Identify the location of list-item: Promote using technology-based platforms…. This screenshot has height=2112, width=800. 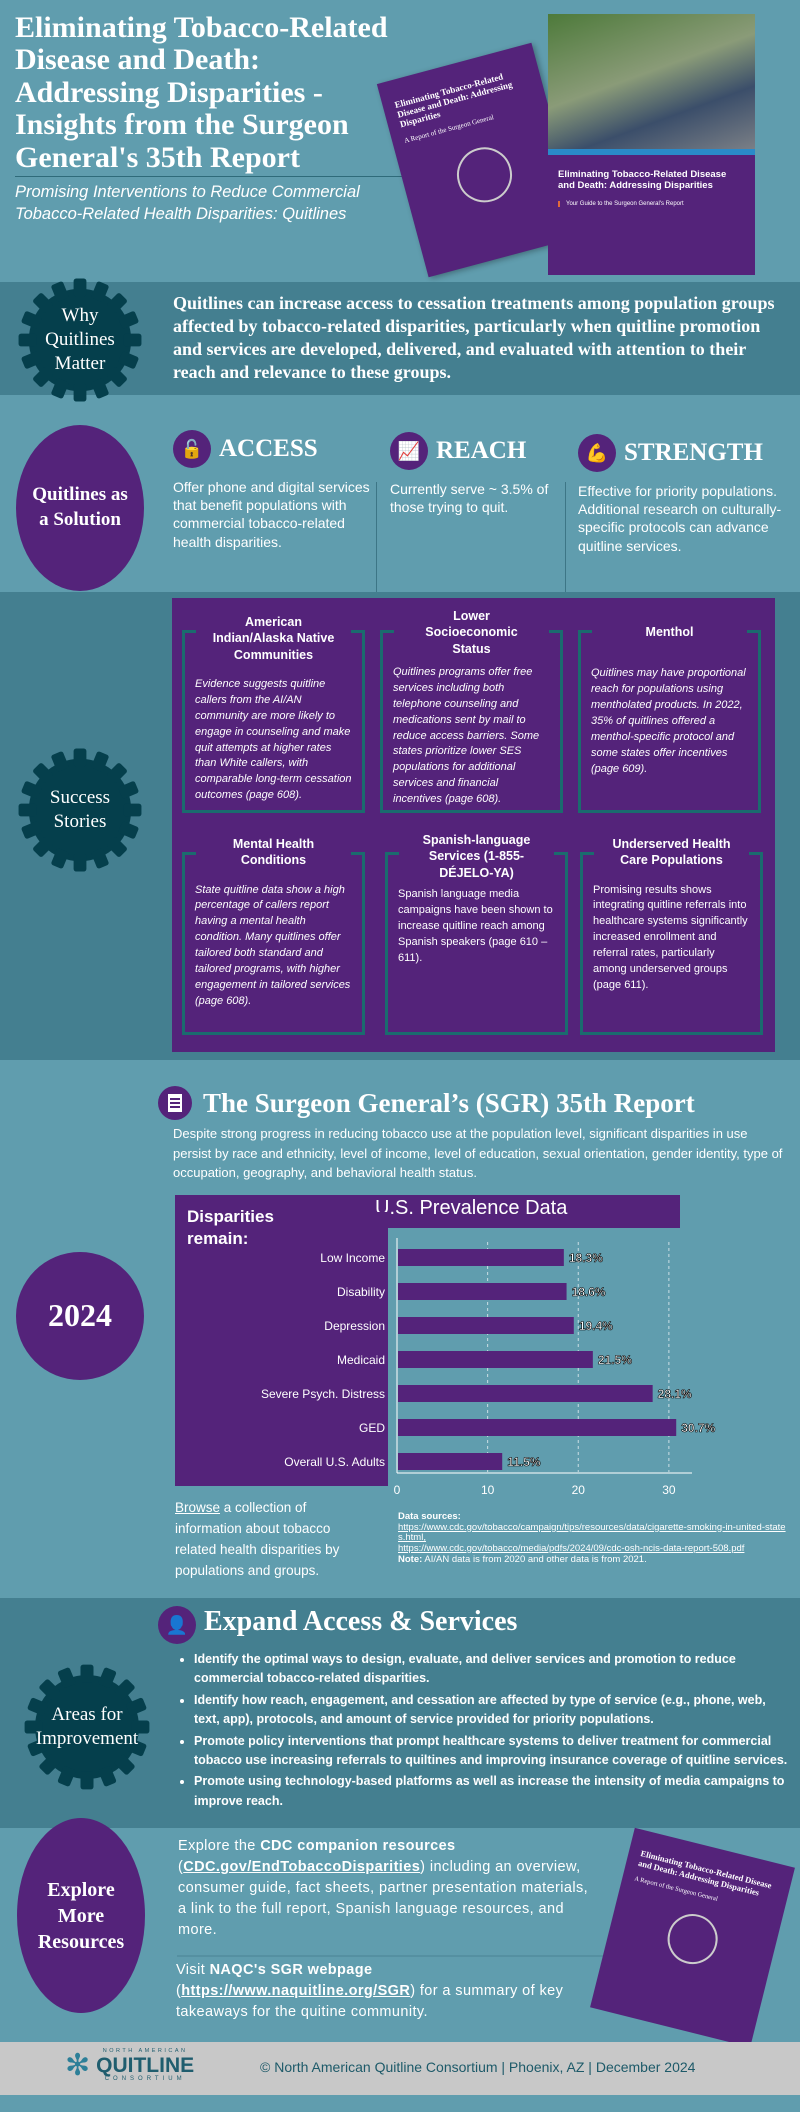
(492, 1791).